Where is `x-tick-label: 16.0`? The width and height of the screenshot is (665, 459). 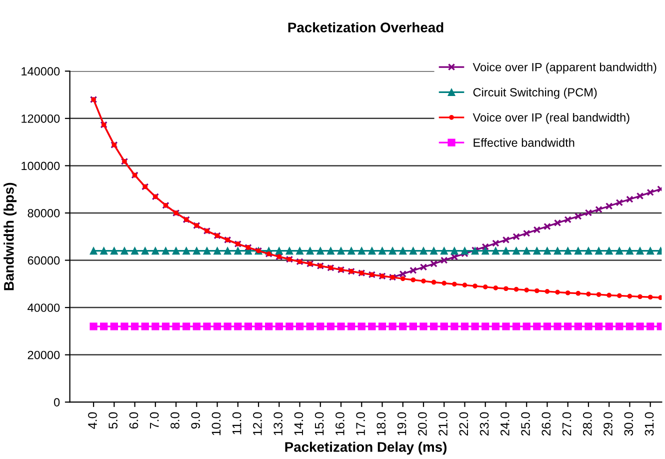 x-tick-label: 16.0 is located at coordinates (340, 424).